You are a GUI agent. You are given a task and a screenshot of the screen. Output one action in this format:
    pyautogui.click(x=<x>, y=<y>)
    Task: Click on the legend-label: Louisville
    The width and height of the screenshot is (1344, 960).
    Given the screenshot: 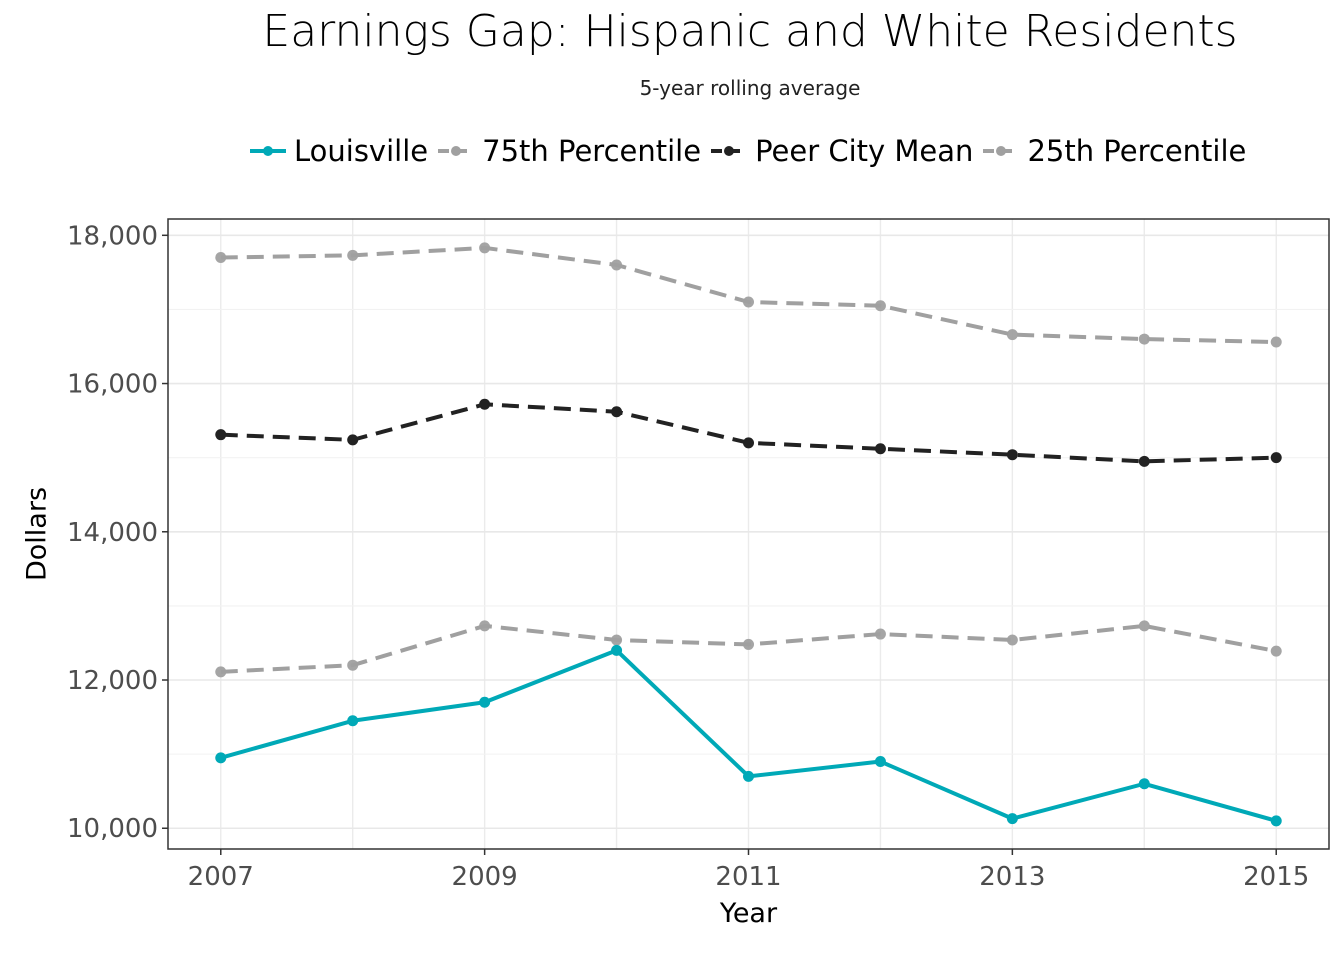 What is the action you would take?
    pyautogui.click(x=361, y=151)
    